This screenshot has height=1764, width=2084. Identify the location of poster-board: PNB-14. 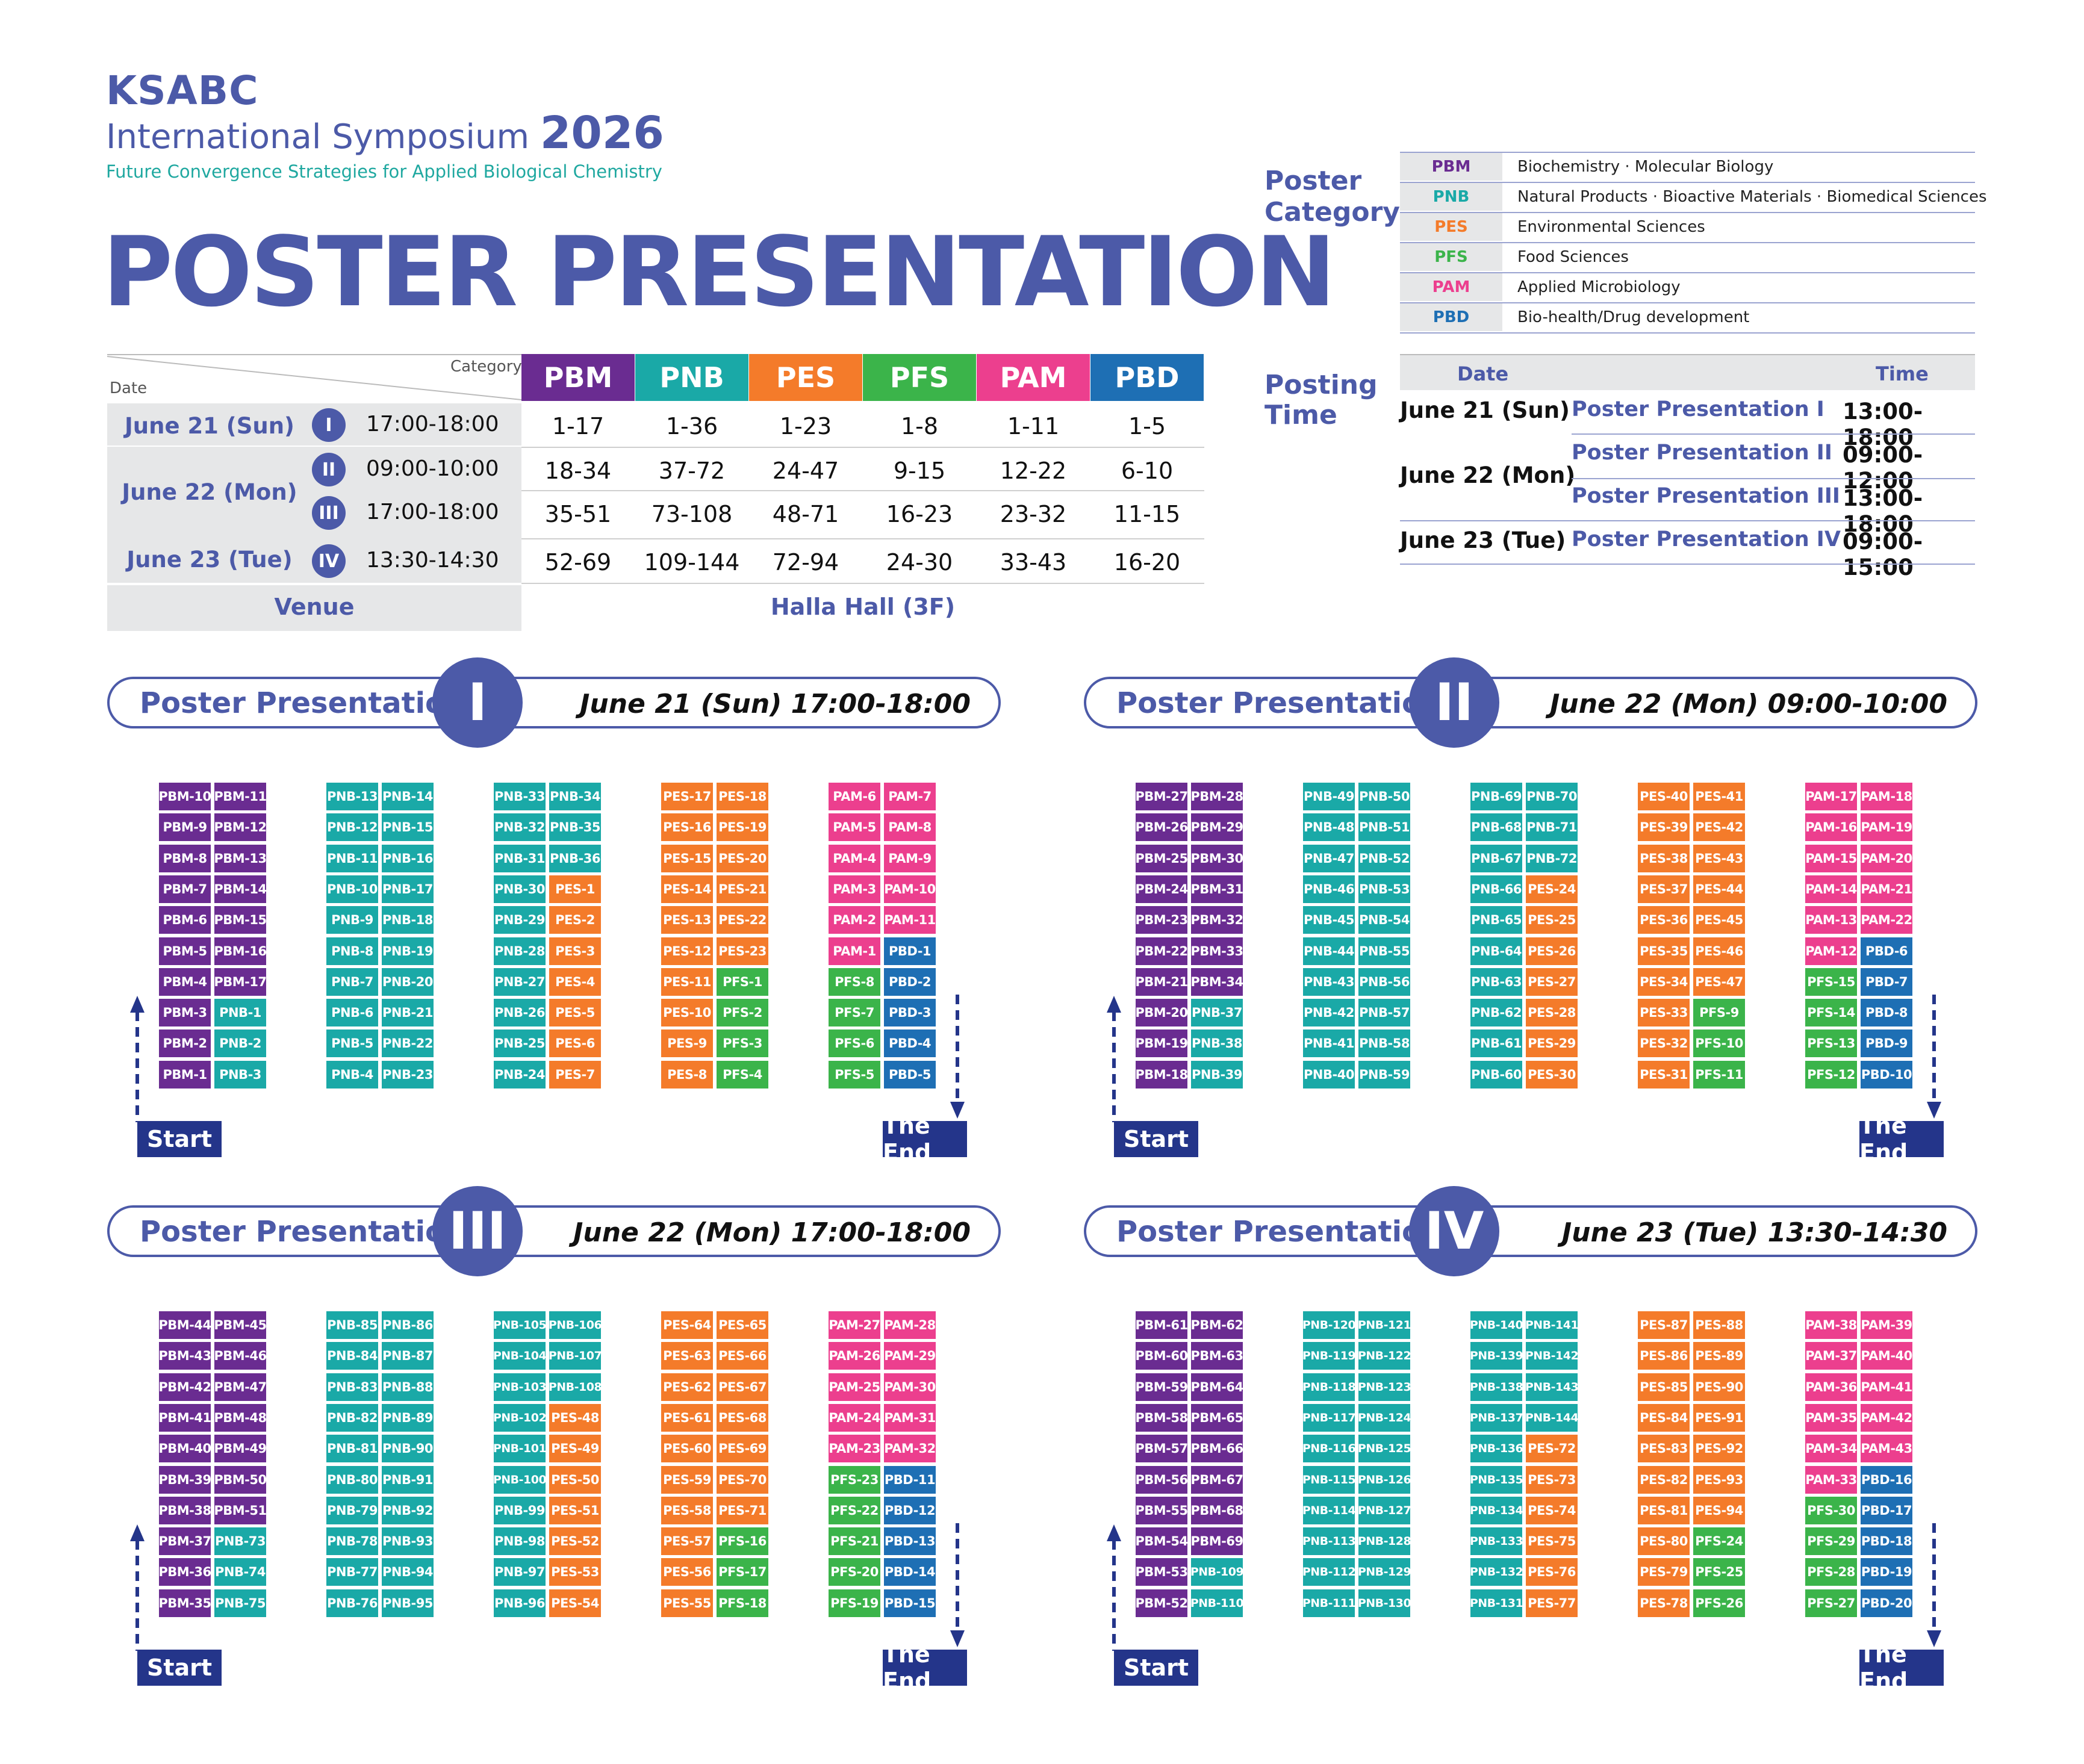
(408, 796).